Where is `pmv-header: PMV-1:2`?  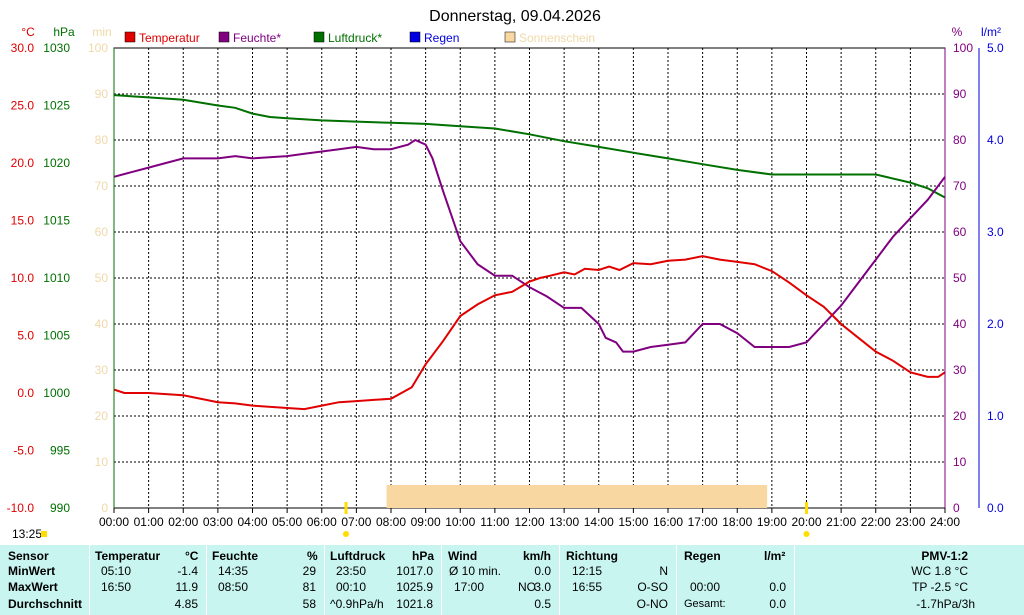
pmv-header: PMV-1:2 is located at coordinates (944, 556).